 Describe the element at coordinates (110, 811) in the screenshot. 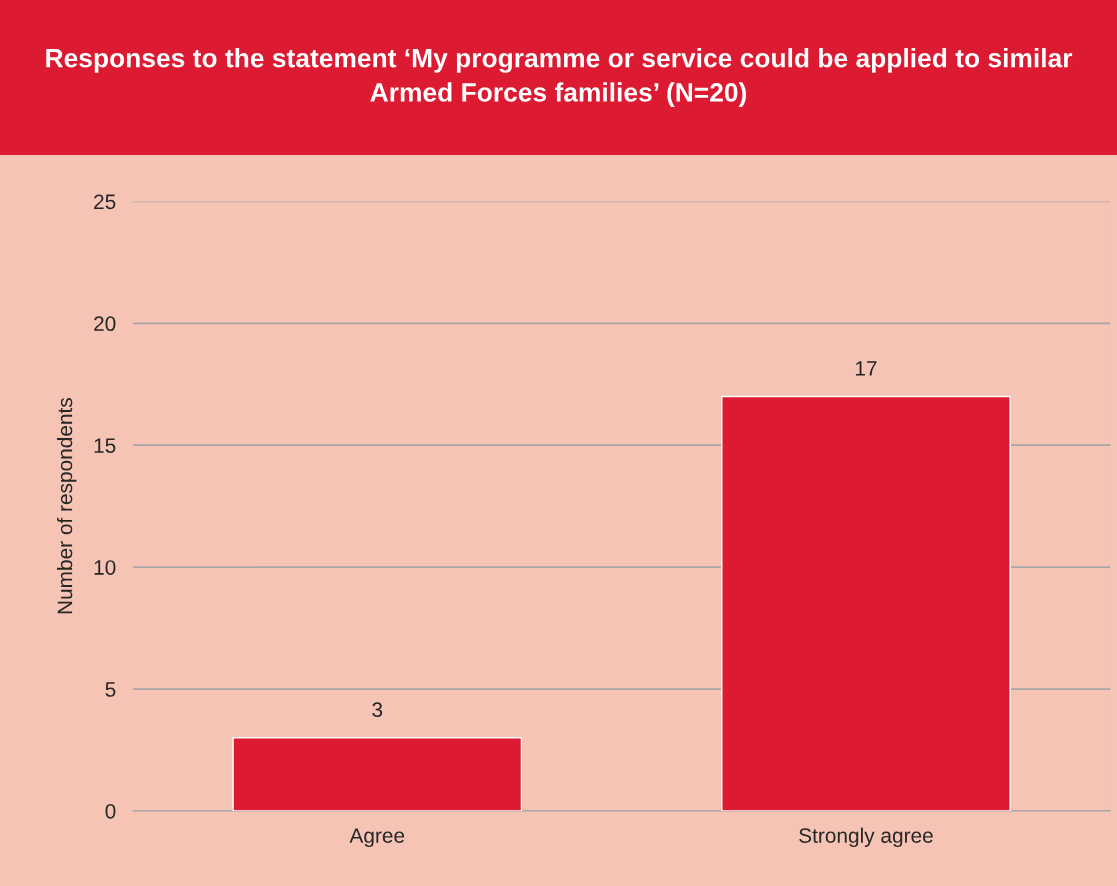

I see `y-tick-label: 0` at that location.